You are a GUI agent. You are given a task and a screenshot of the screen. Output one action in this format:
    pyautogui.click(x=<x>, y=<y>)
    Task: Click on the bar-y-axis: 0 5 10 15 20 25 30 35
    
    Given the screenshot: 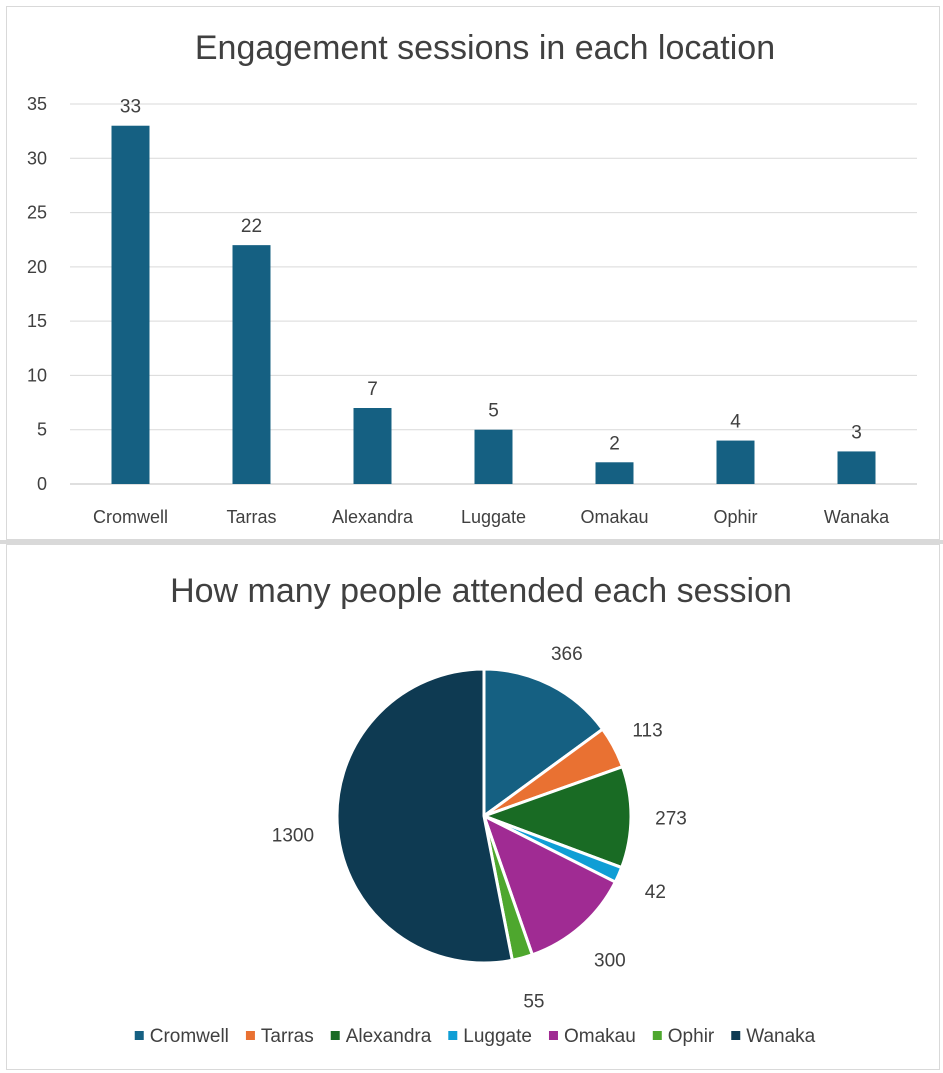 What is the action you would take?
    pyautogui.click(x=37, y=294)
    